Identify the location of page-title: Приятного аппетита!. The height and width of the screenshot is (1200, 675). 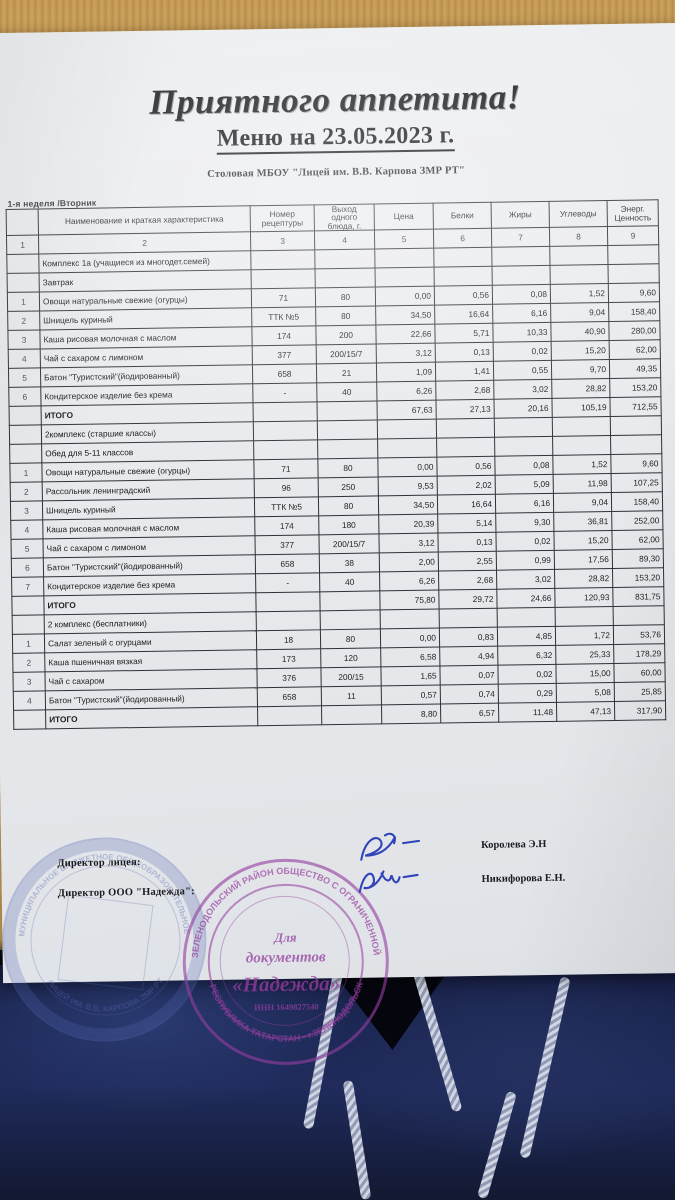
(335, 99).